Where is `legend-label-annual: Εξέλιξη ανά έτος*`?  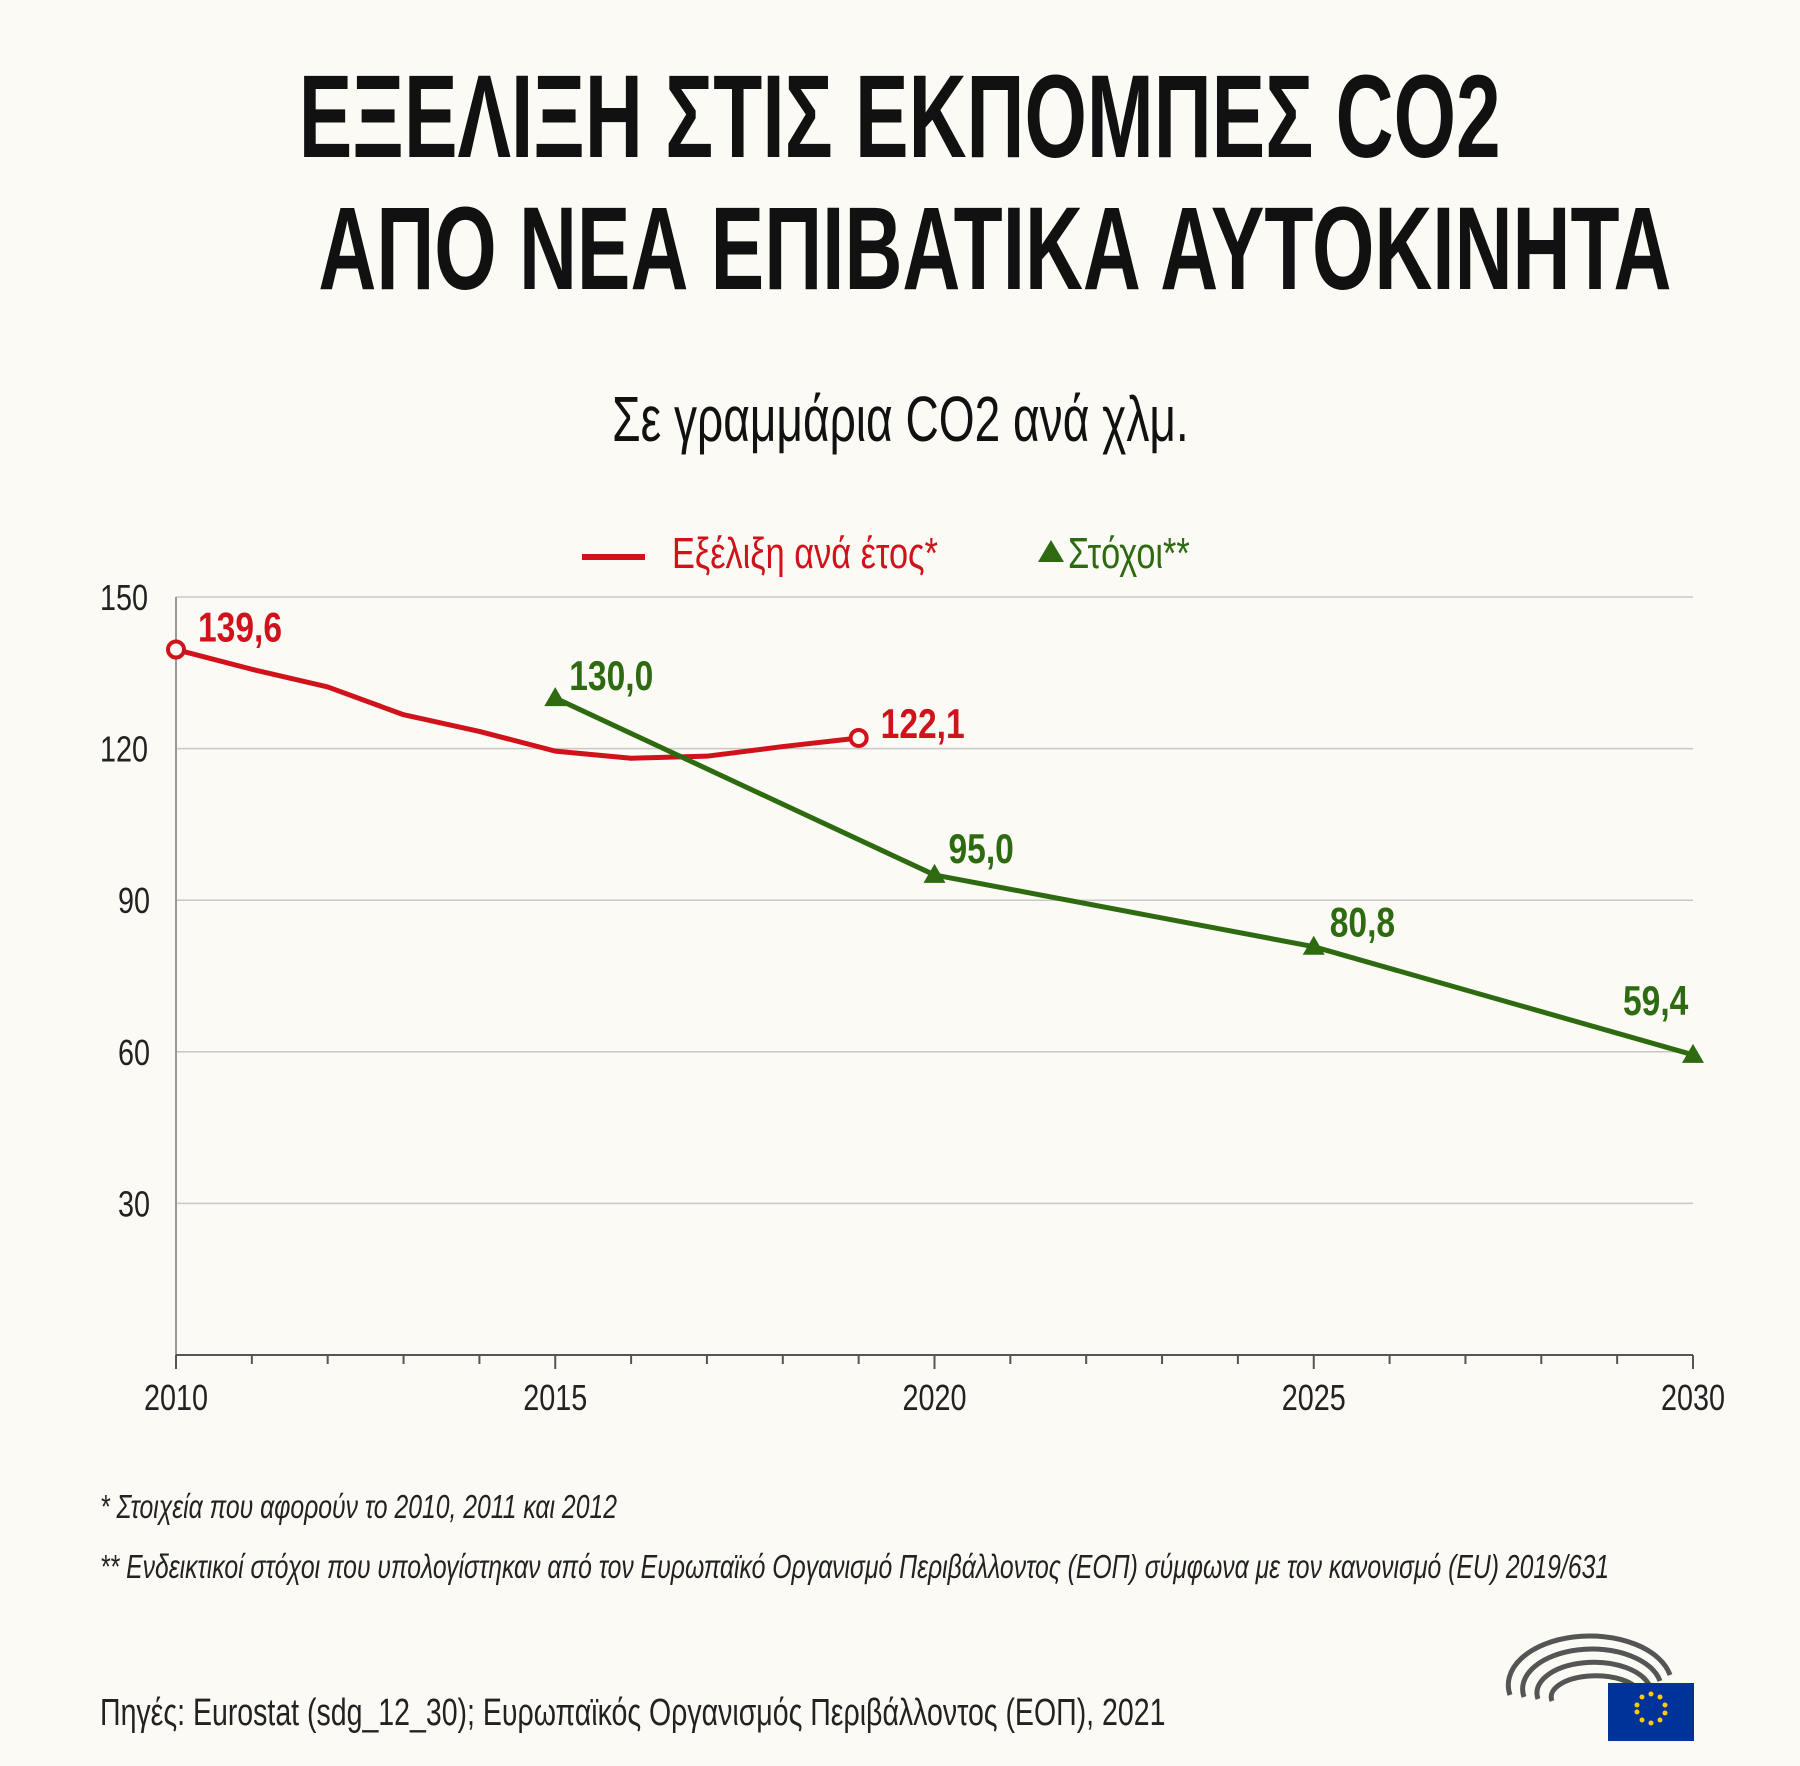 legend-label-annual: Εξέλιξη ανά έτος* is located at coordinates (805, 553).